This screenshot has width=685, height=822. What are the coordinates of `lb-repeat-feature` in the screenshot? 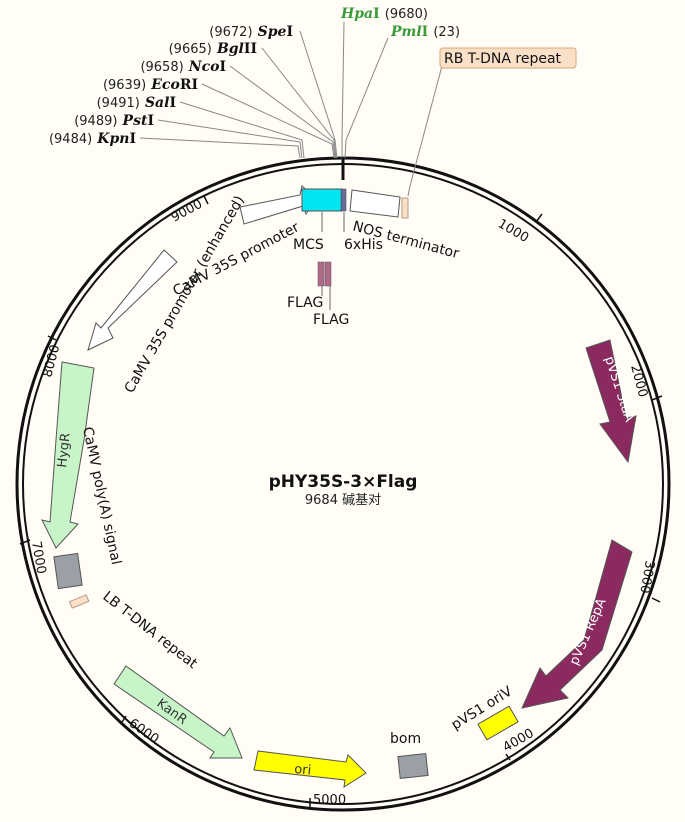 It's located at (79, 601).